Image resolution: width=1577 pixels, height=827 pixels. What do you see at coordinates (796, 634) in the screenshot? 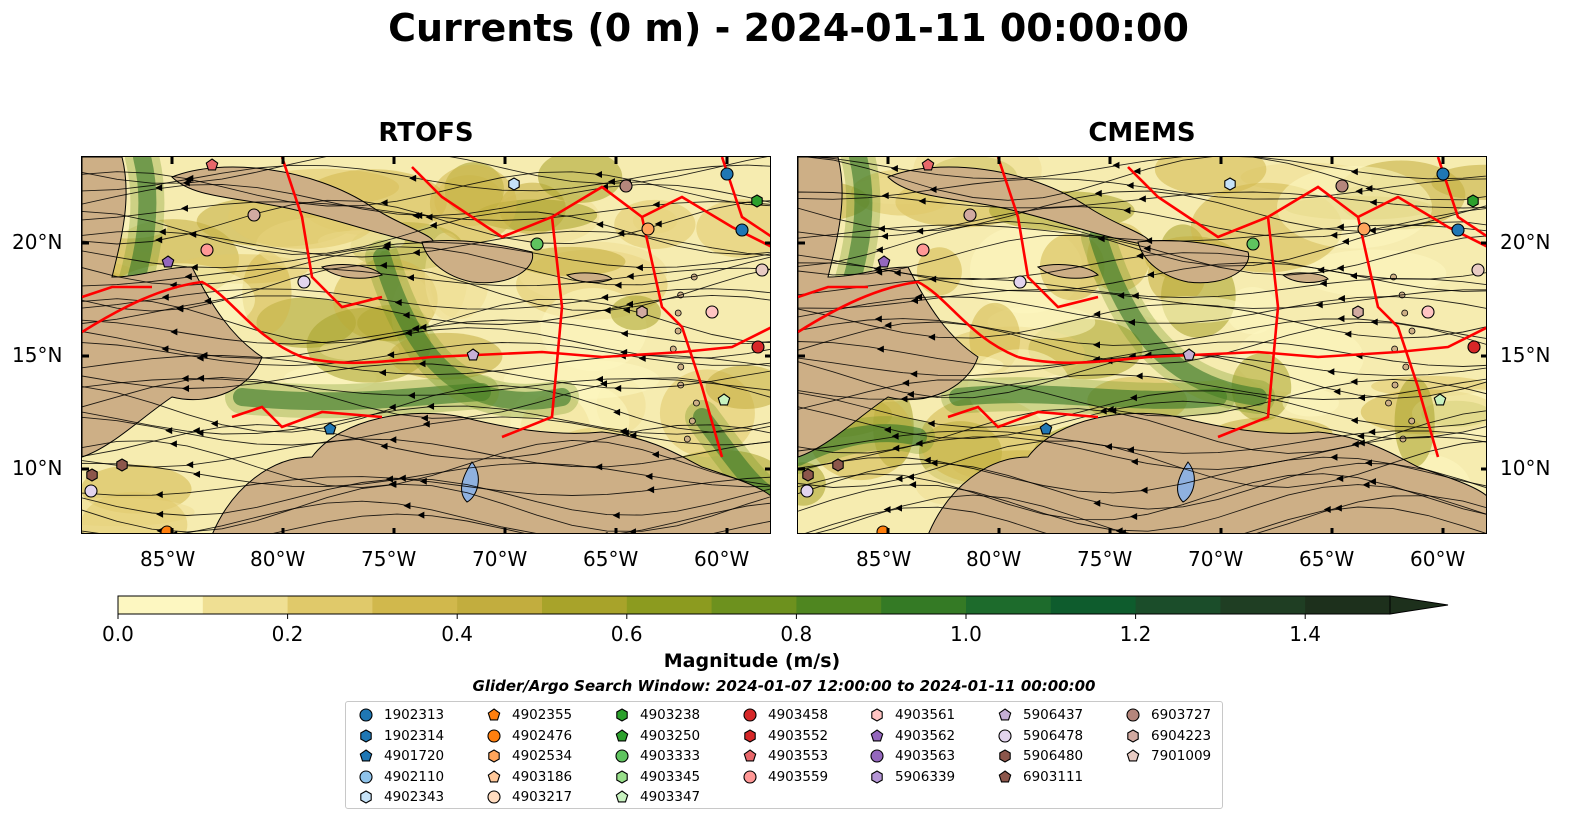
I see `colorbar-tick-label: 0.8` at bounding box center [796, 634].